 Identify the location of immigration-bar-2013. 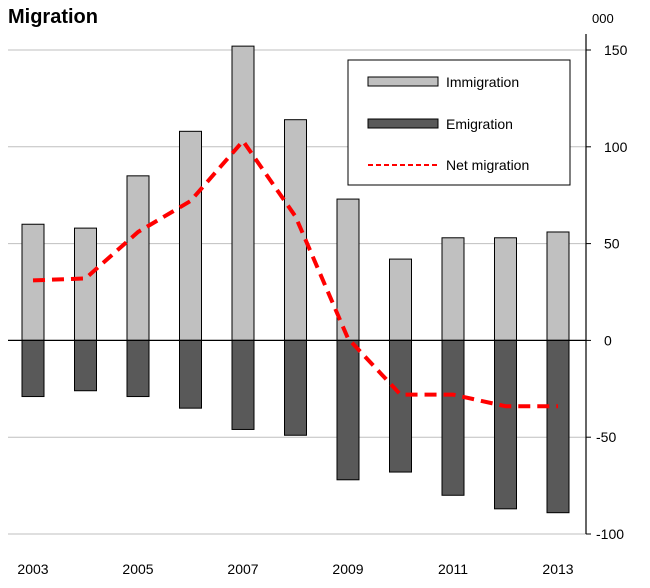
(558, 286).